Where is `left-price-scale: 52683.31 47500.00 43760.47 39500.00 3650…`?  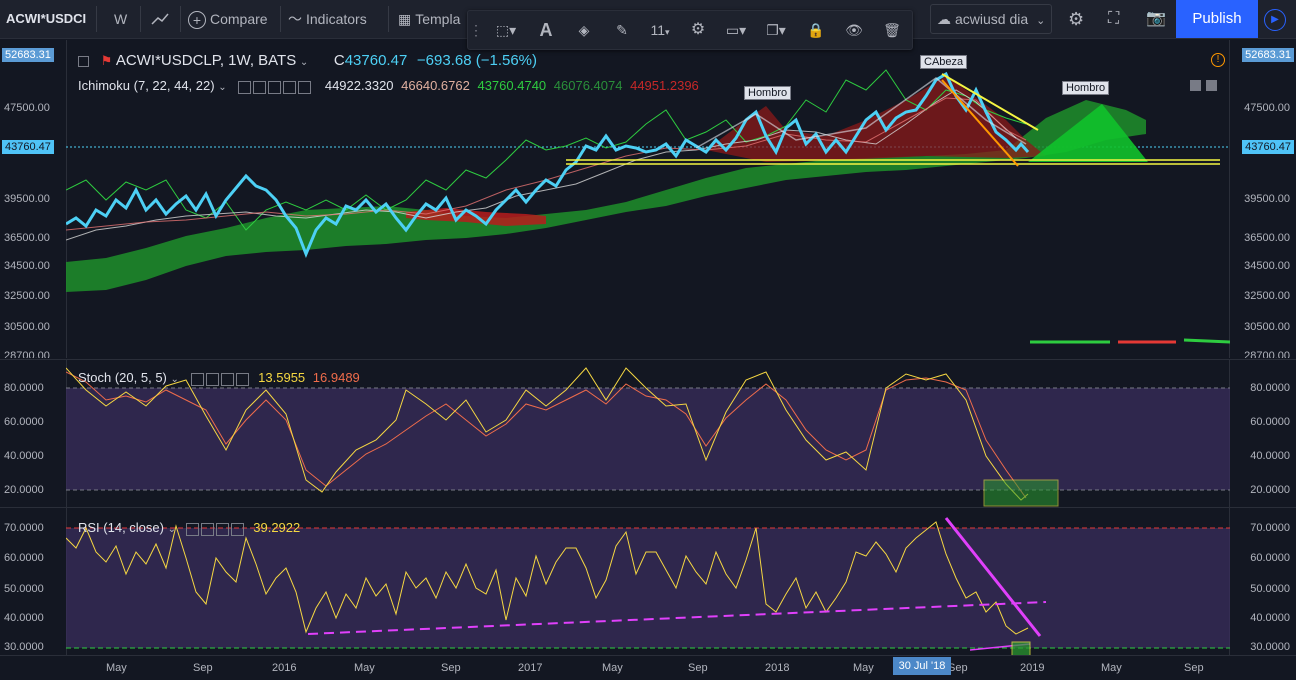
left-price-scale: 52683.31 47500.00 43760.47 39500.00 3650… is located at coordinates (33, 199).